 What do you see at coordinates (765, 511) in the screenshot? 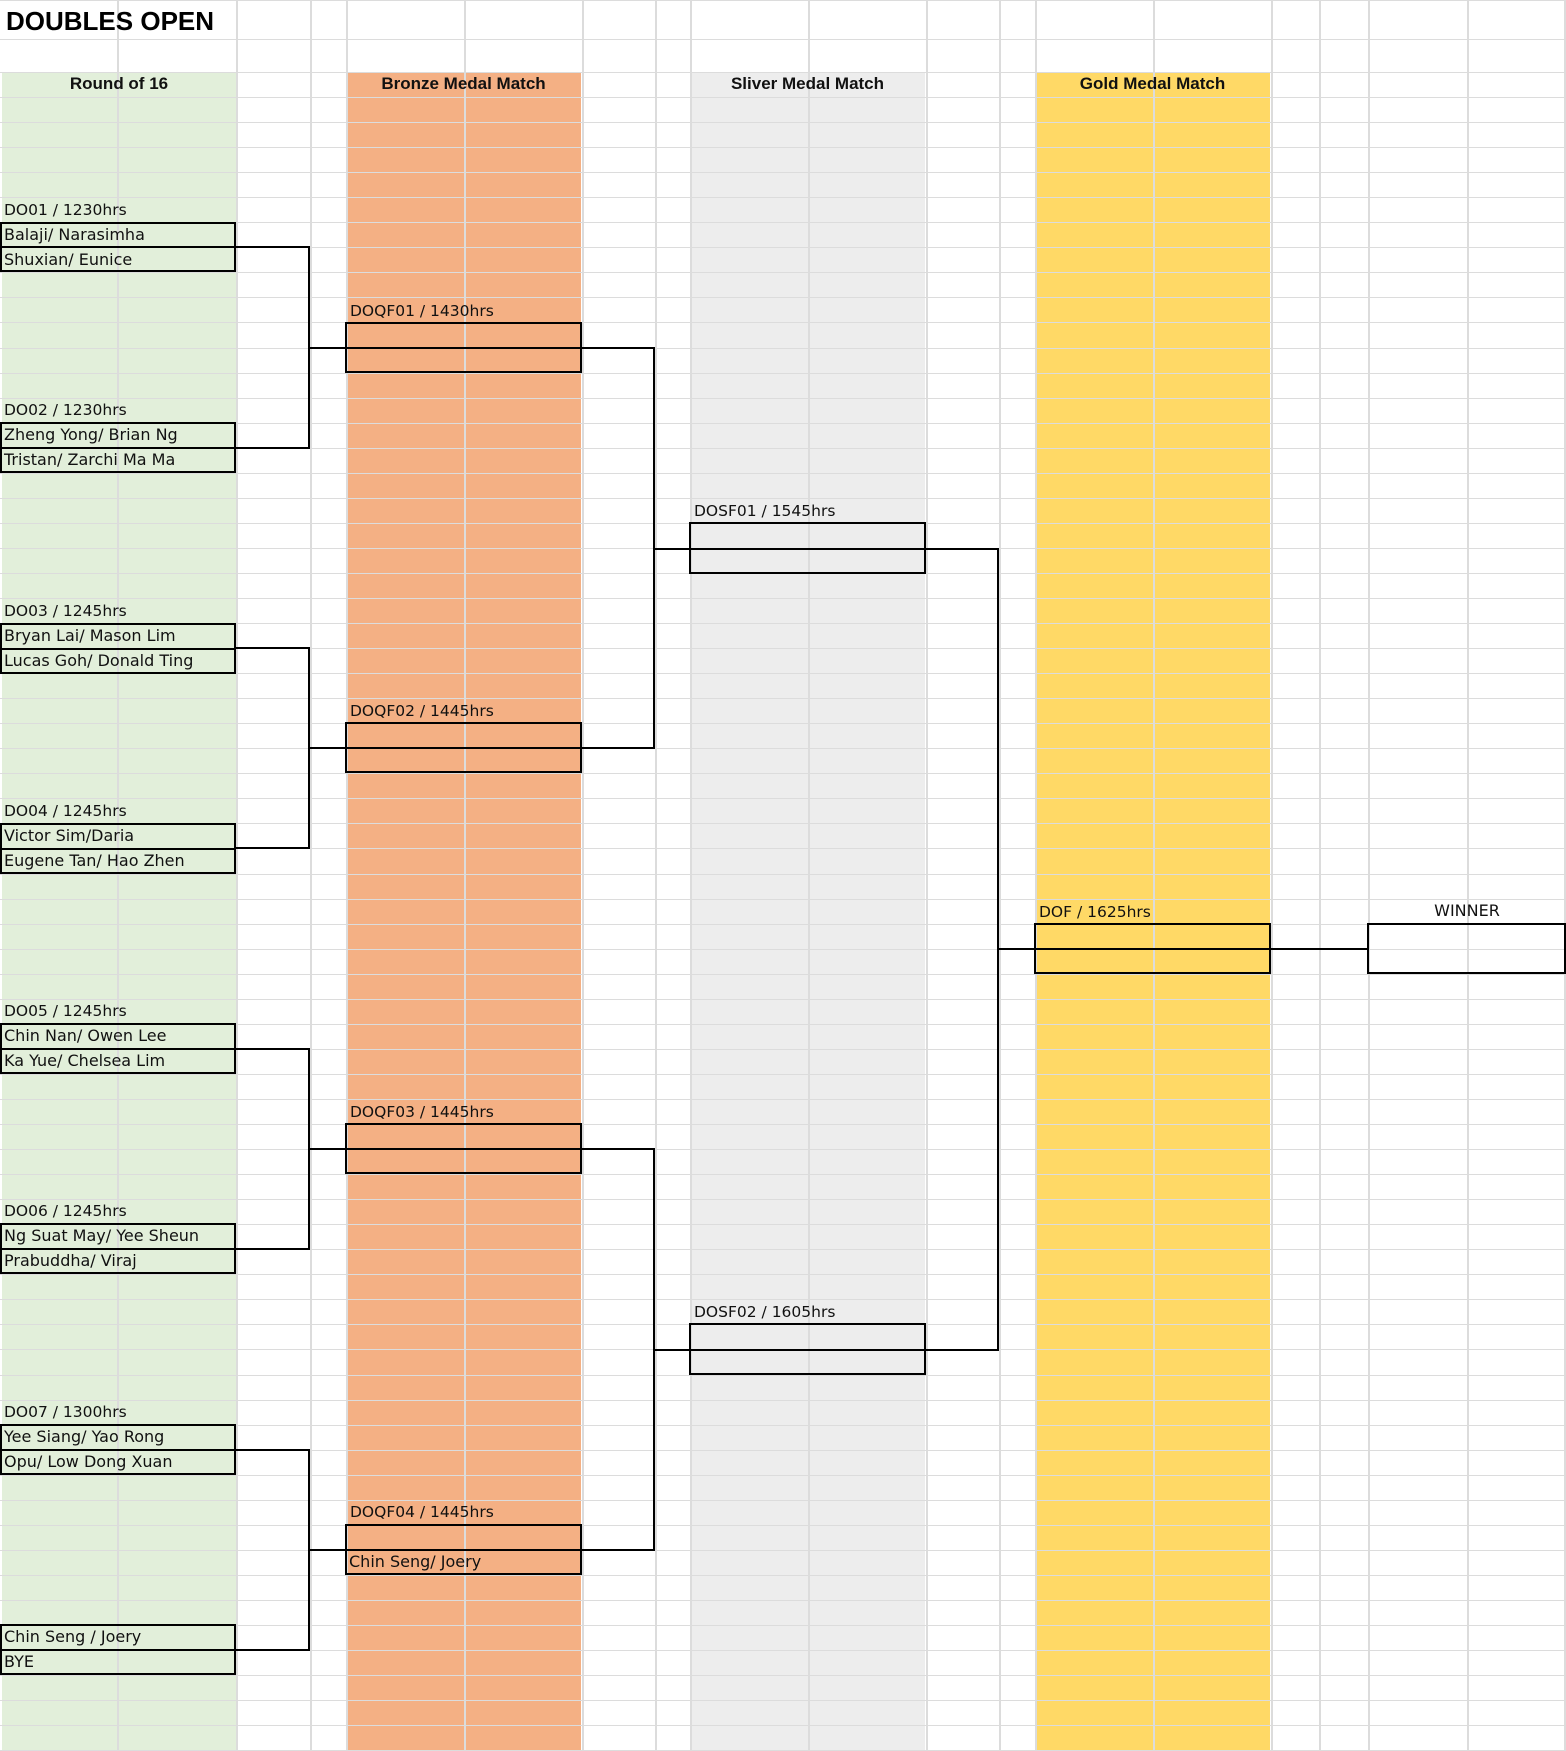
I see `match-label: DOSF01 / 1545hrs` at bounding box center [765, 511].